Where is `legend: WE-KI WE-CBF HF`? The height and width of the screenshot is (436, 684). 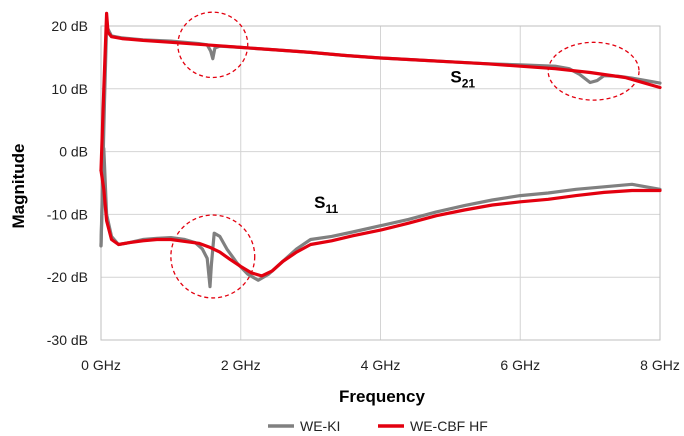 legend: WE-KI WE-CBF HF is located at coordinates (378, 426).